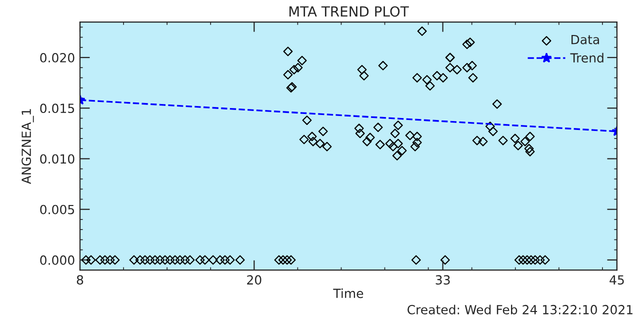 The image size is (640, 320). I want to click on x-tick-label: 33, so click(443, 280).